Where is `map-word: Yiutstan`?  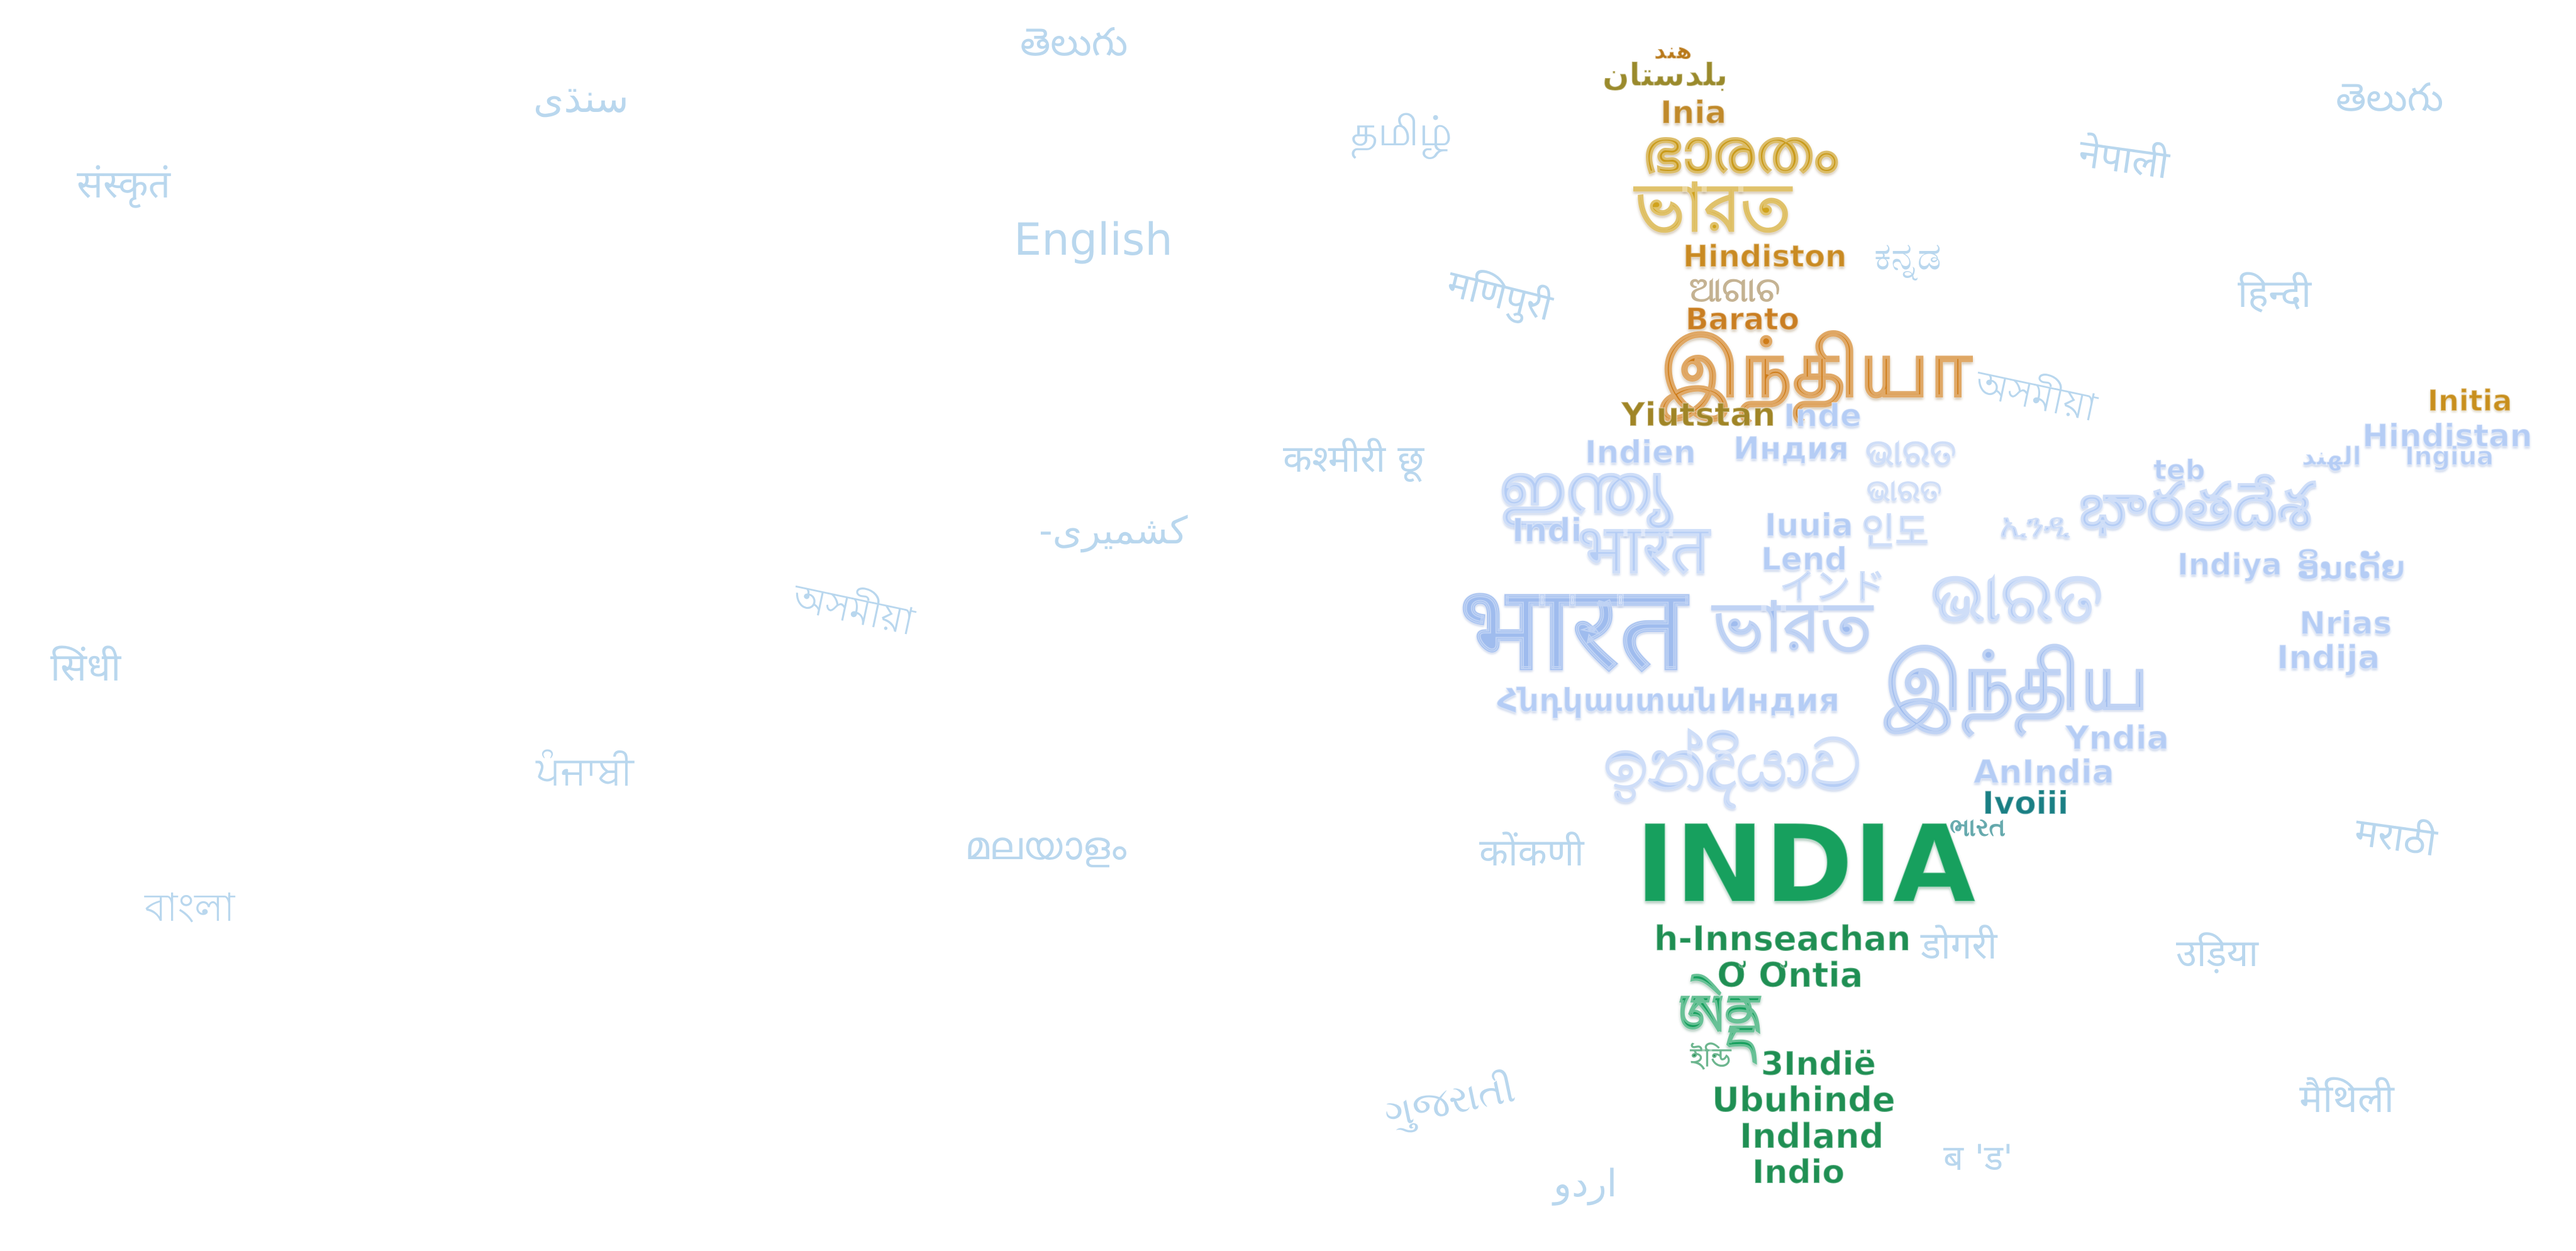
map-word: Yiutstan is located at coordinates (1698, 415).